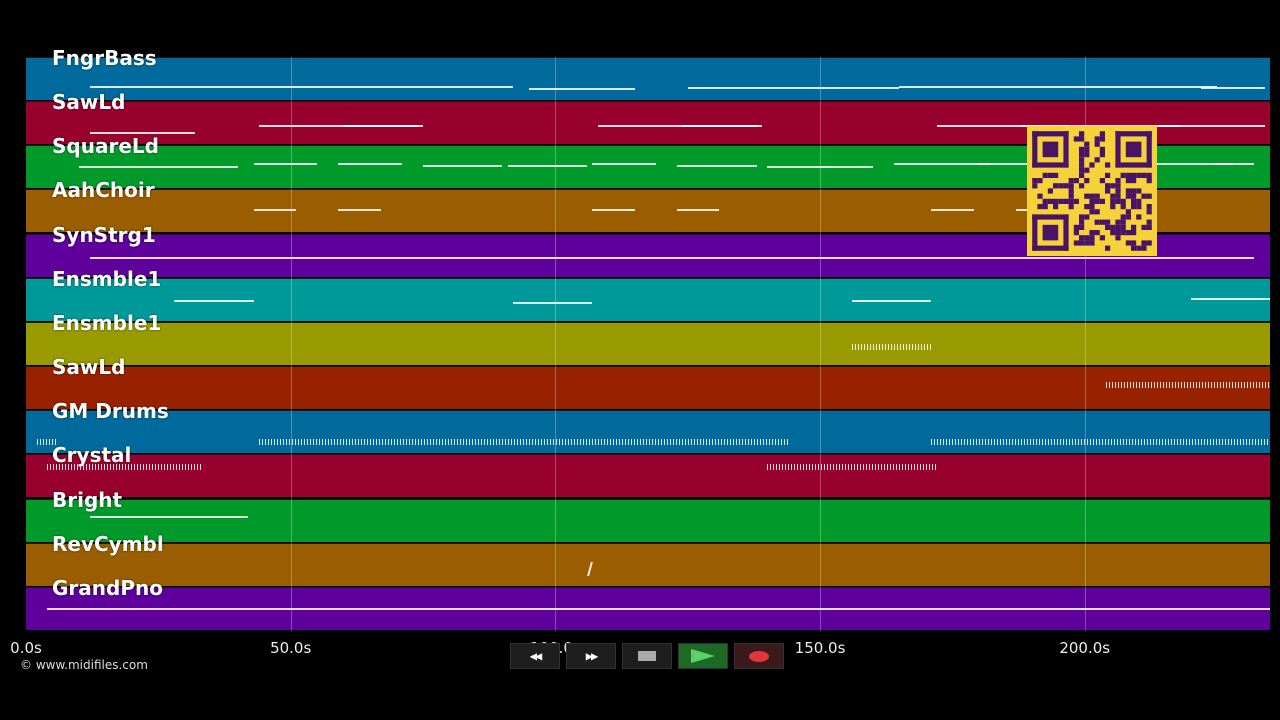 The image size is (1280, 720). I want to click on fast-forward-icon: ▶▶, so click(592, 656).